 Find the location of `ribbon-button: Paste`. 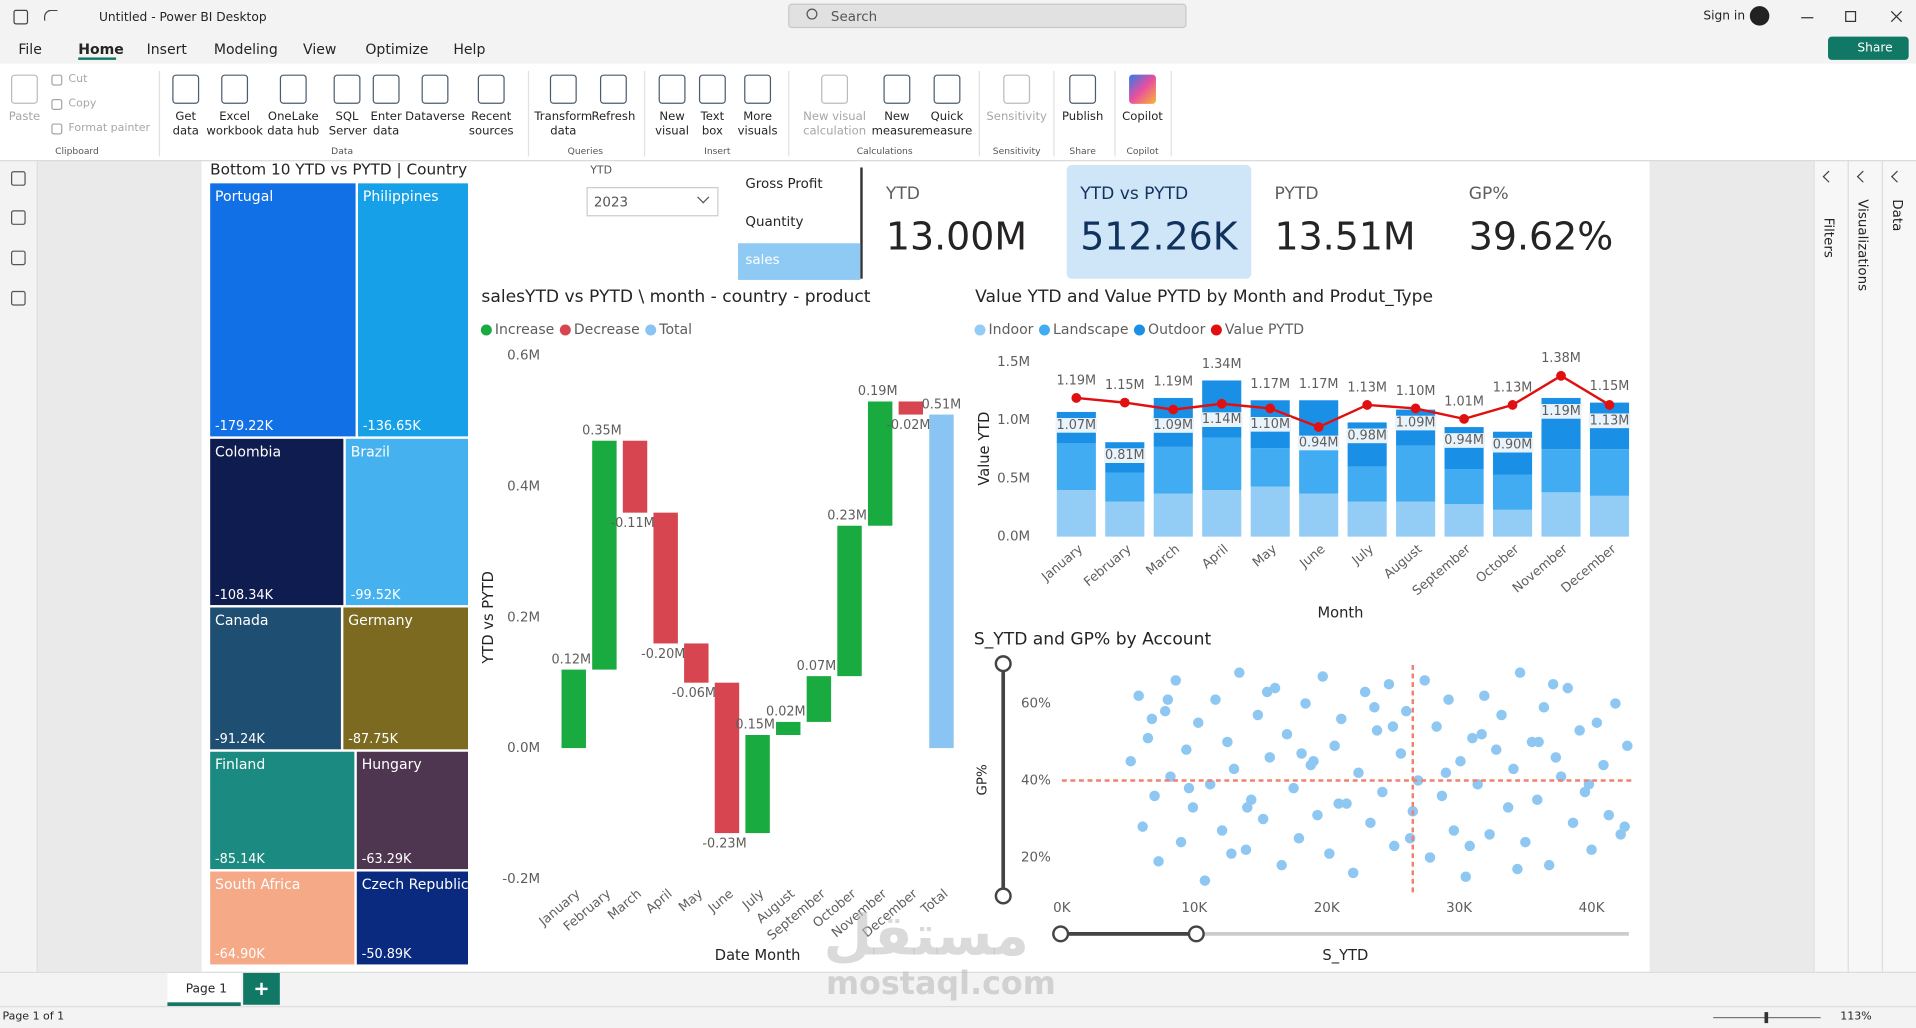

ribbon-button: Paste is located at coordinates (24, 117).